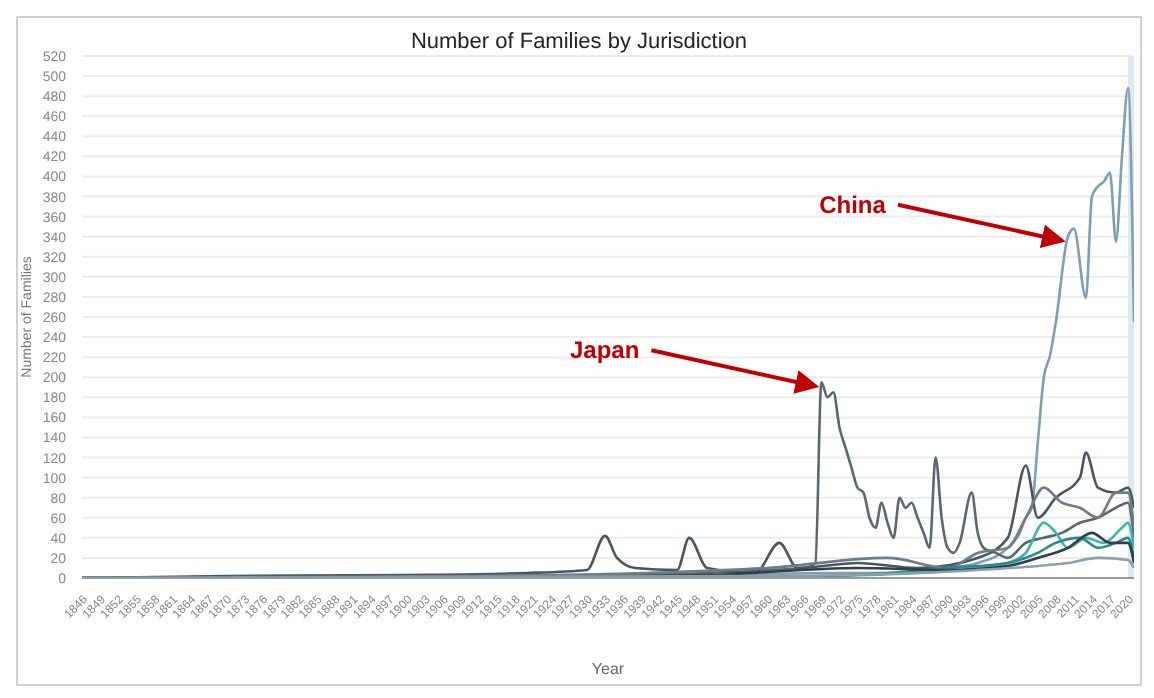 The image size is (1154, 698). I want to click on chart-title: Number of Families by Jurisdiction, so click(579, 42).